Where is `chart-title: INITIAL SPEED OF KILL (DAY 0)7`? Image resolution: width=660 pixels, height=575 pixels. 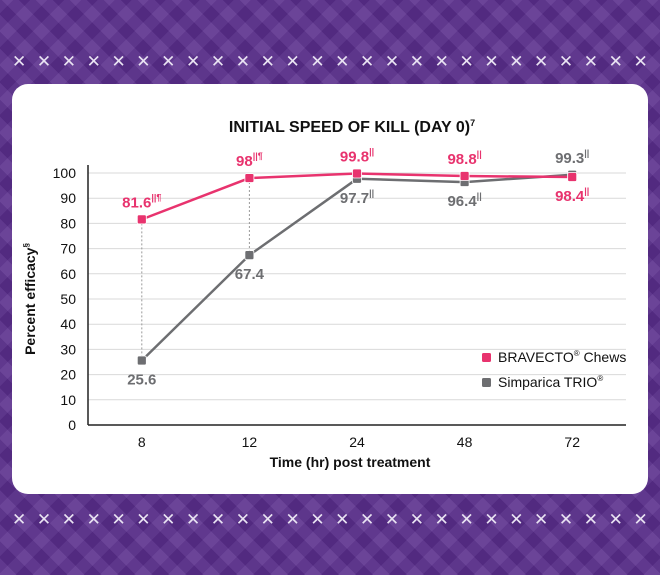 chart-title: INITIAL SPEED OF KILL (DAY 0)7 is located at coordinates (352, 127).